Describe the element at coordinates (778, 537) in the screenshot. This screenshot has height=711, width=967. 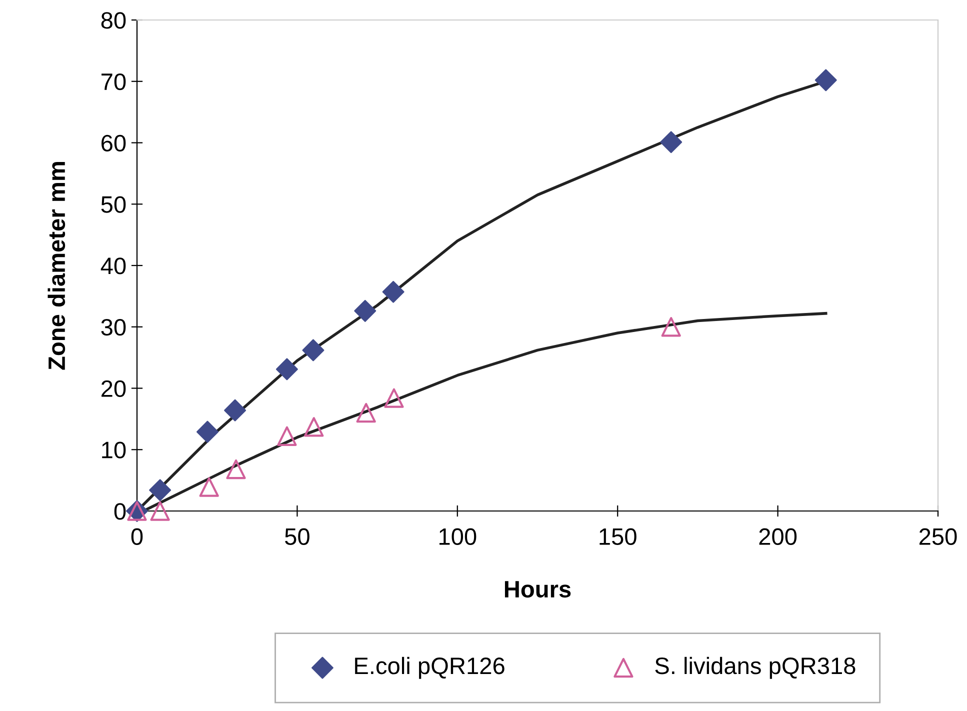
I see `x-tick-label: 200` at that location.